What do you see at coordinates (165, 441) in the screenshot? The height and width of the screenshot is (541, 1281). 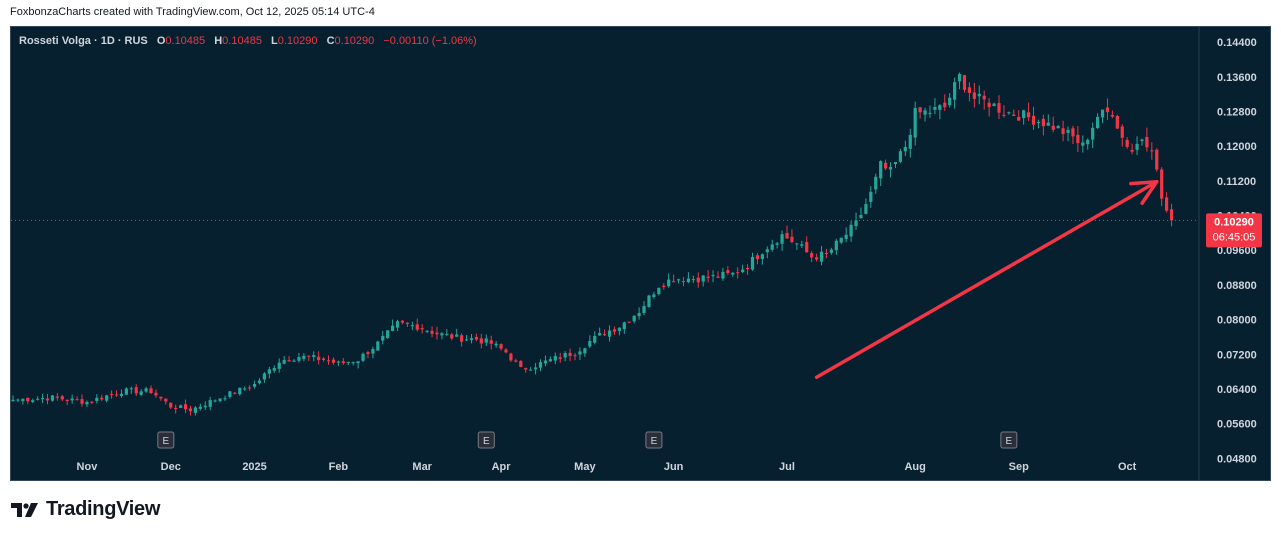 I see `earnings-marker-label: E` at bounding box center [165, 441].